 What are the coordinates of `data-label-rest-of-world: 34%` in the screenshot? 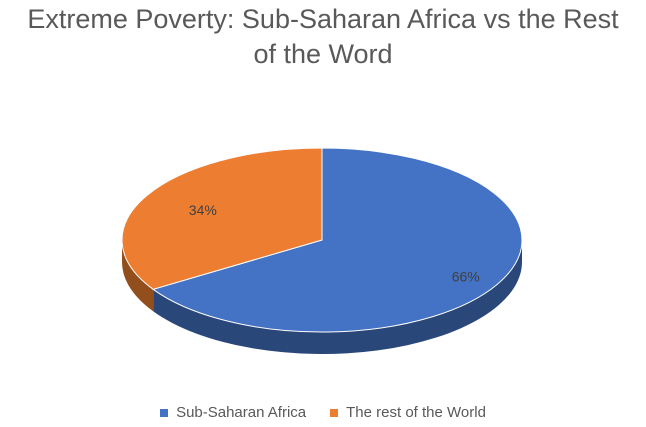 It's located at (203, 210).